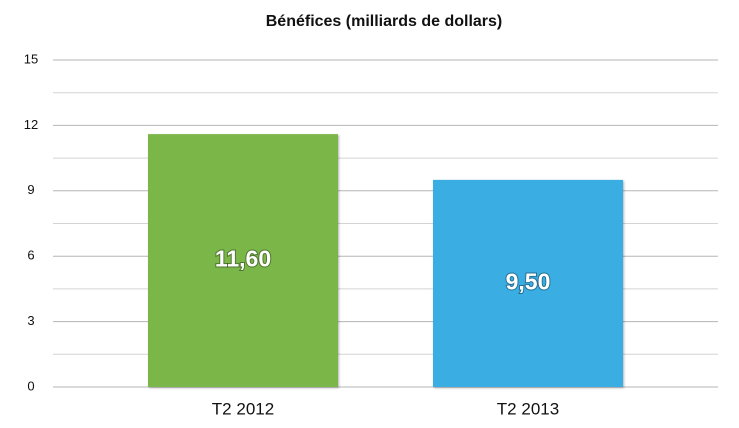  What do you see at coordinates (30, 189) in the screenshot?
I see `y-tick-label: 9` at bounding box center [30, 189].